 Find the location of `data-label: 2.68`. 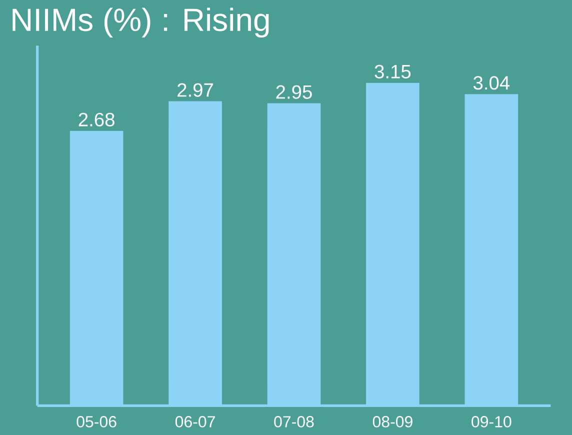

data-label: 2.68 is located at coordinates (96, 119).